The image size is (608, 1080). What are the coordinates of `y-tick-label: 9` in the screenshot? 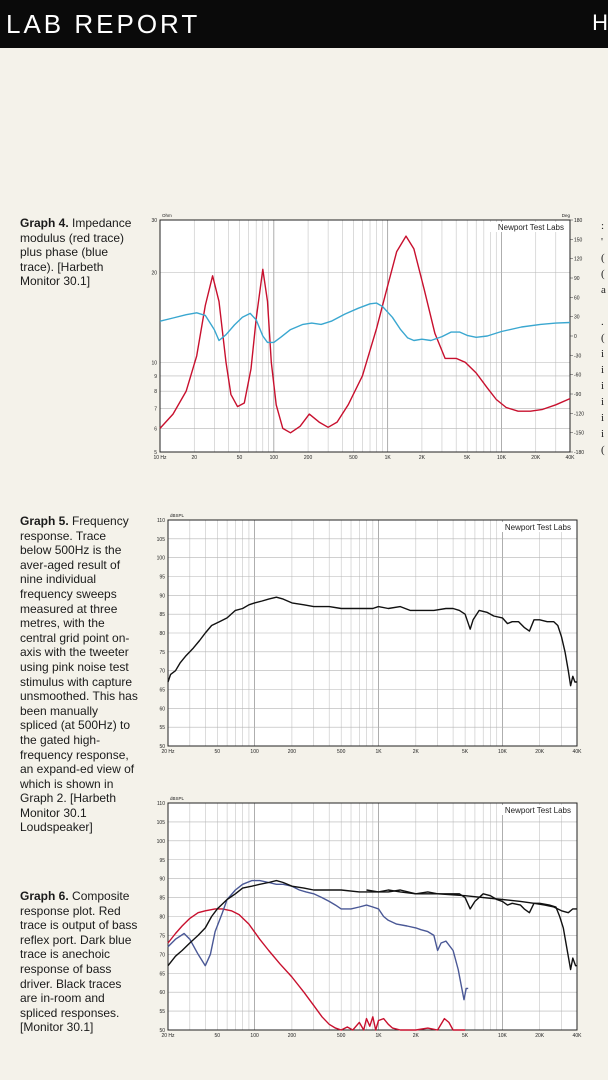 It's located at (155, 377).